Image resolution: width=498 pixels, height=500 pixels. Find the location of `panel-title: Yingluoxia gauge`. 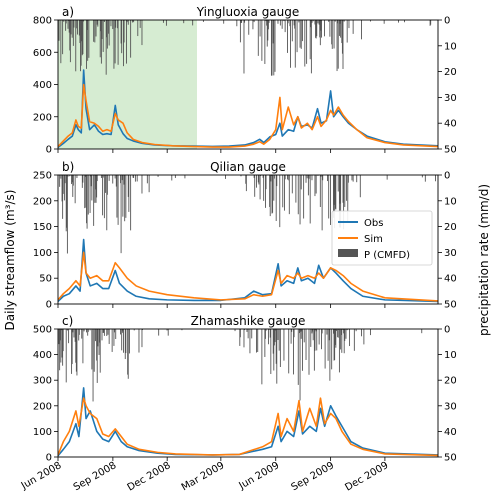

panel-title: Yingluoxia gauge is located at coordinates (248, 12).